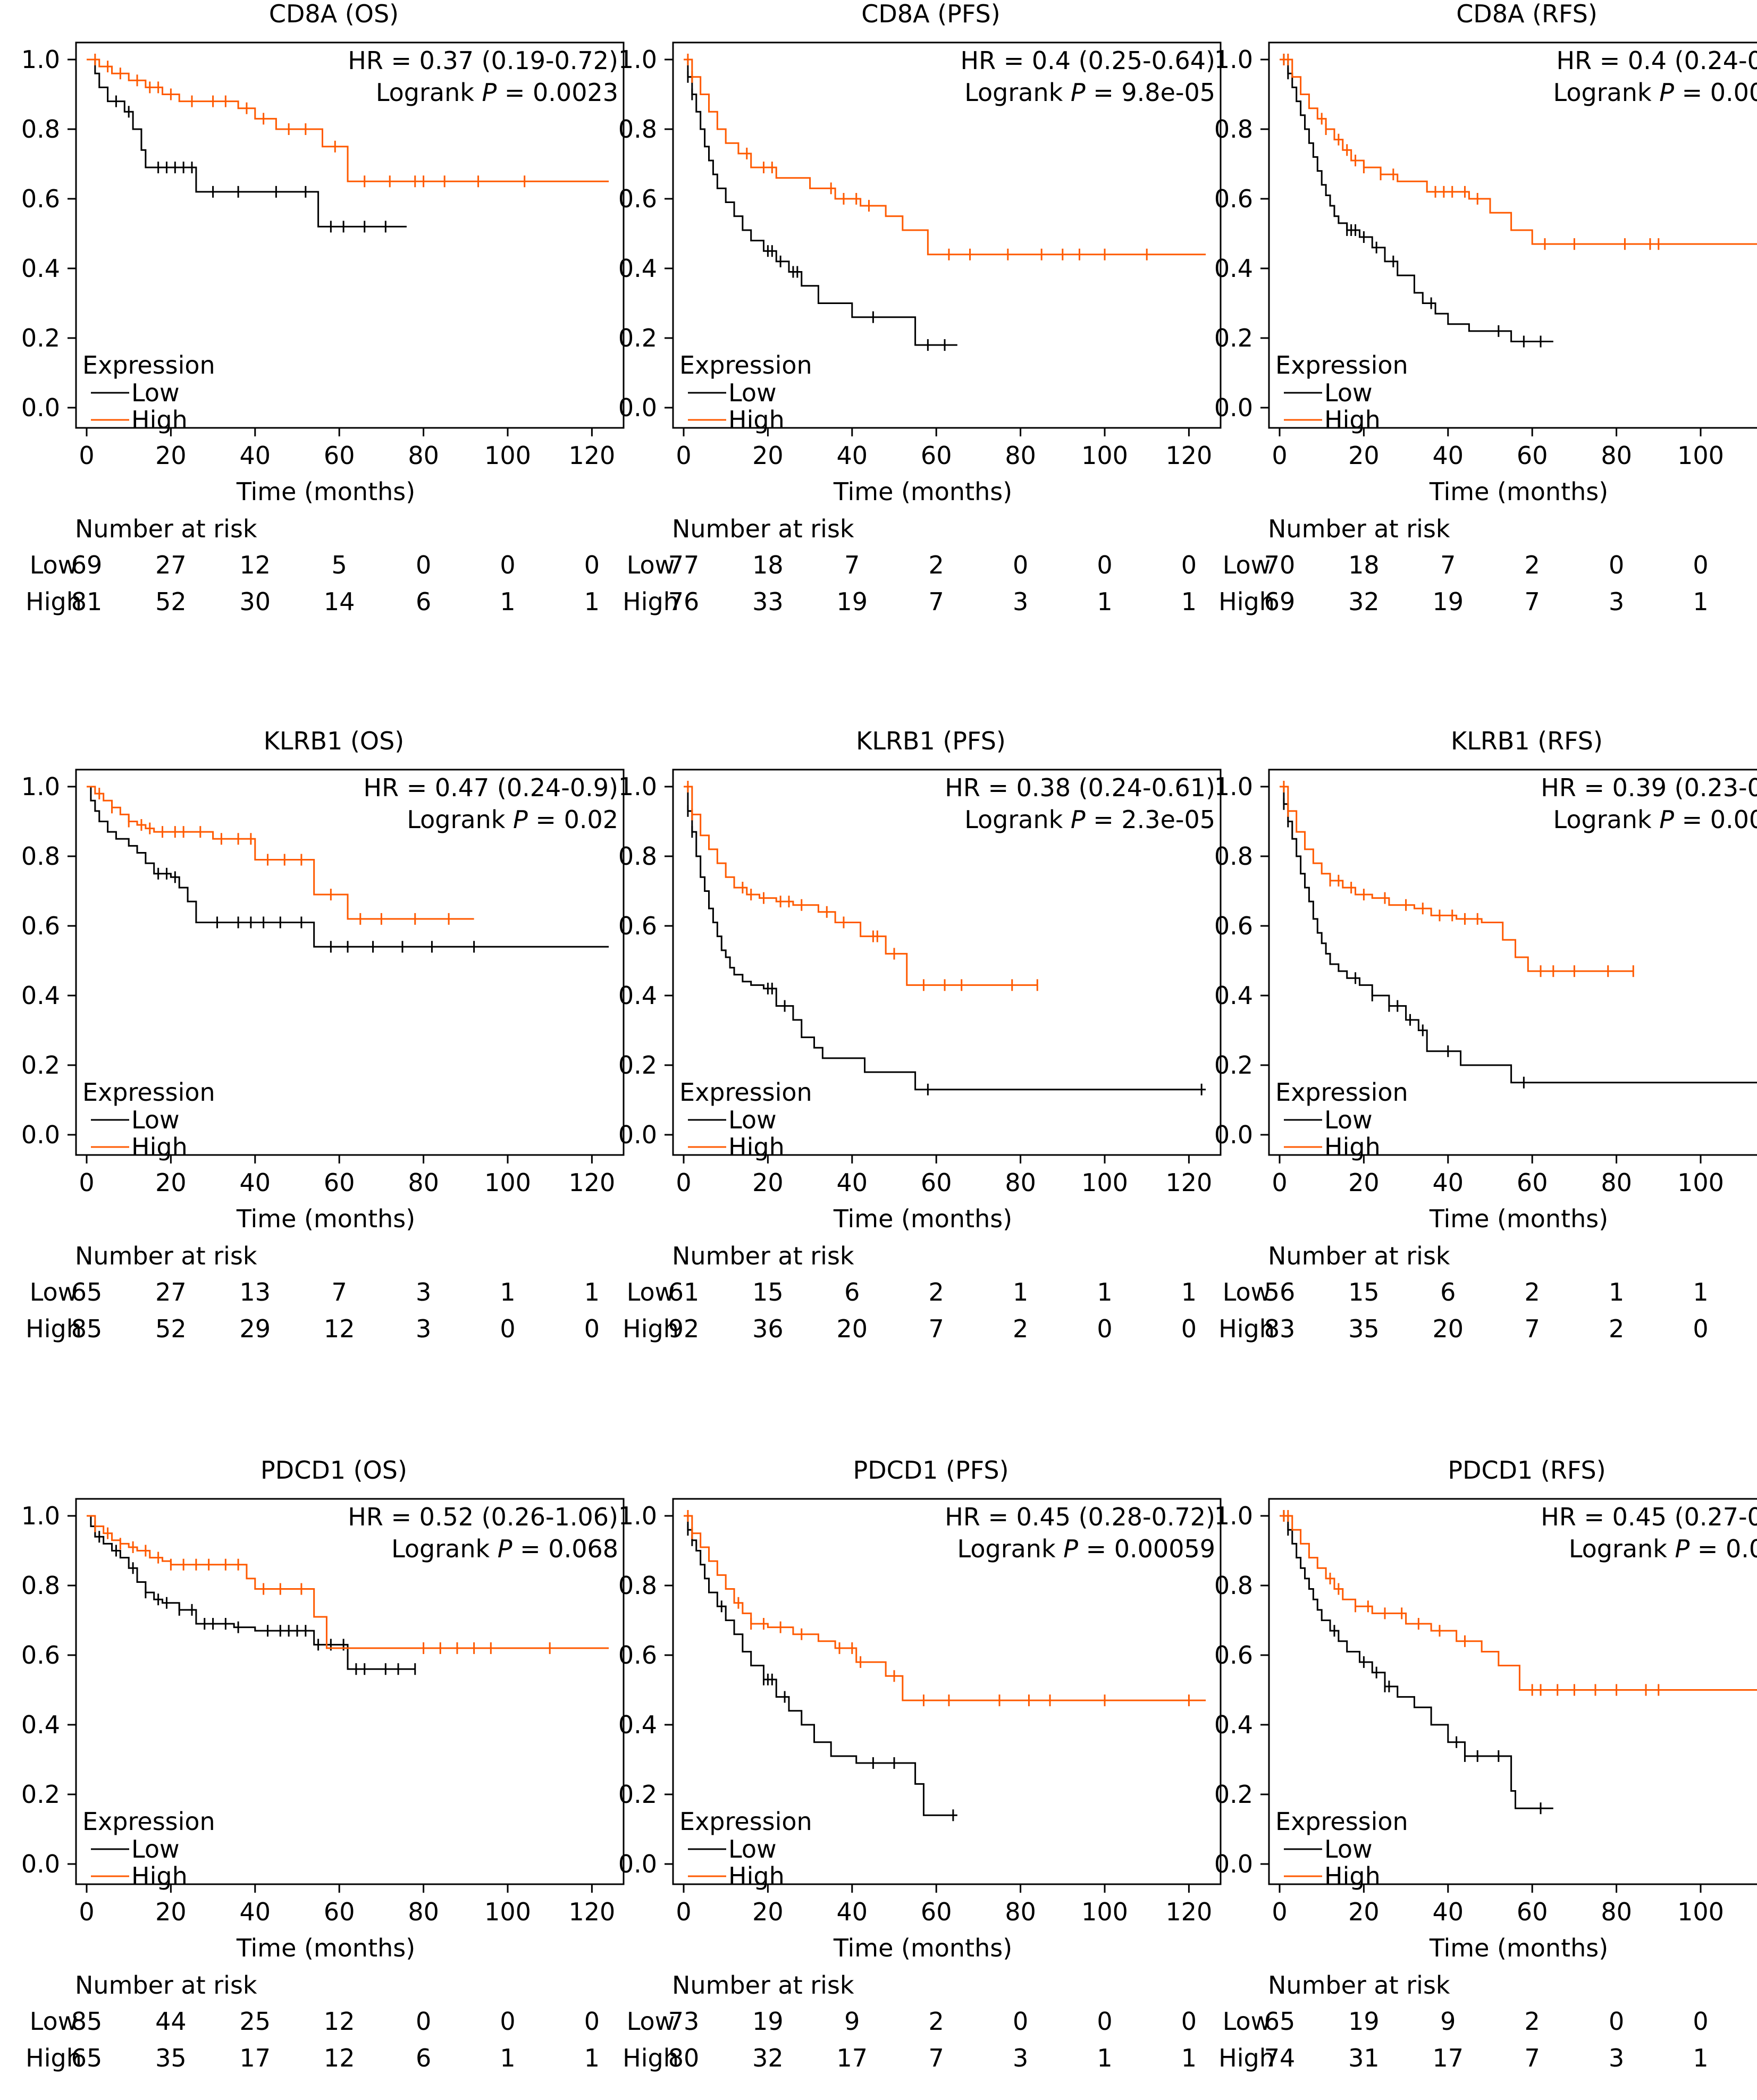 This screenshot has width=1757, height=2100. Describe the element at coordinates (512, 819) in the screenshot. I see `logrank-p: Logrank P = 0.02` at that location.